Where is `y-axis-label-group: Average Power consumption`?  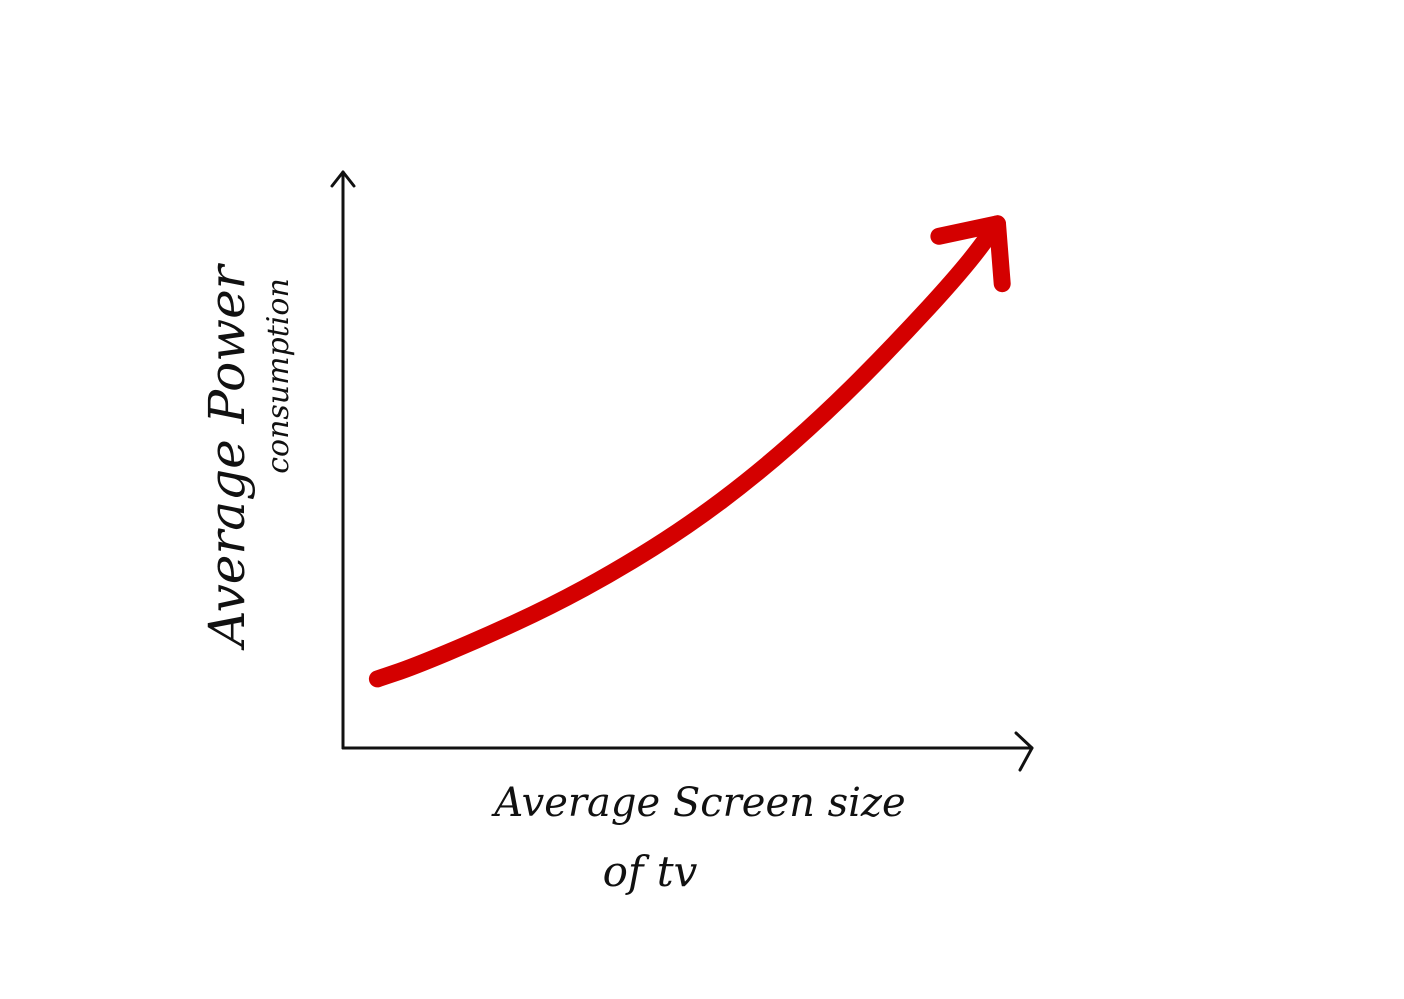 y-axis-label-group: Average Power consumption is located at coordinates (247, 456).